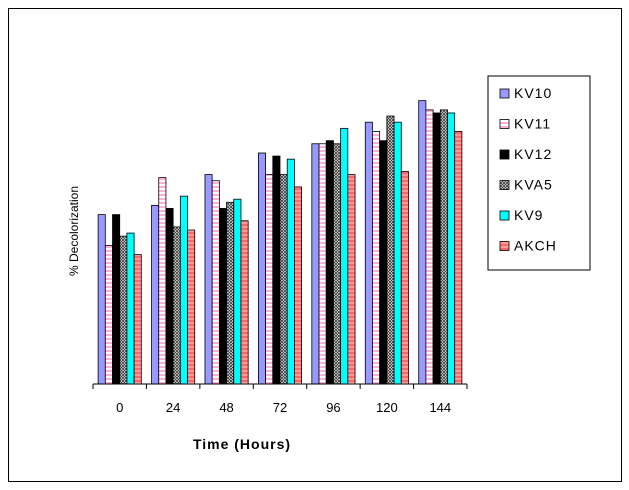  Describe the element at coordinates (533, 93) in the screenshot. I see `legend-label-kv10: KV10` at that location.